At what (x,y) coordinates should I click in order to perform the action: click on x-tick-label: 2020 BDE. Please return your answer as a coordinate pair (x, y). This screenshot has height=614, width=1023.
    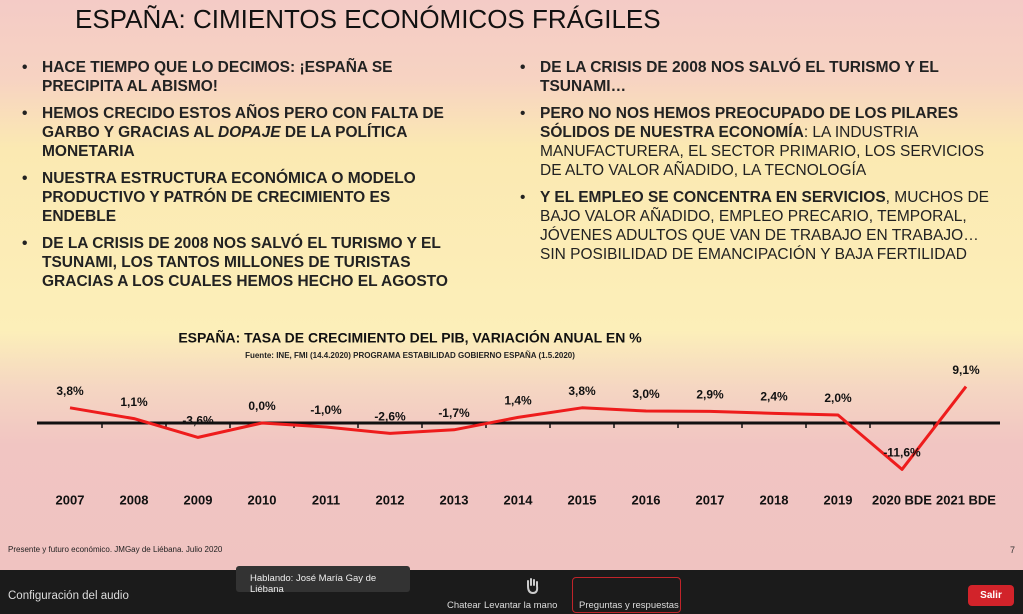
    Looking at the image, I should click on (902, 499).